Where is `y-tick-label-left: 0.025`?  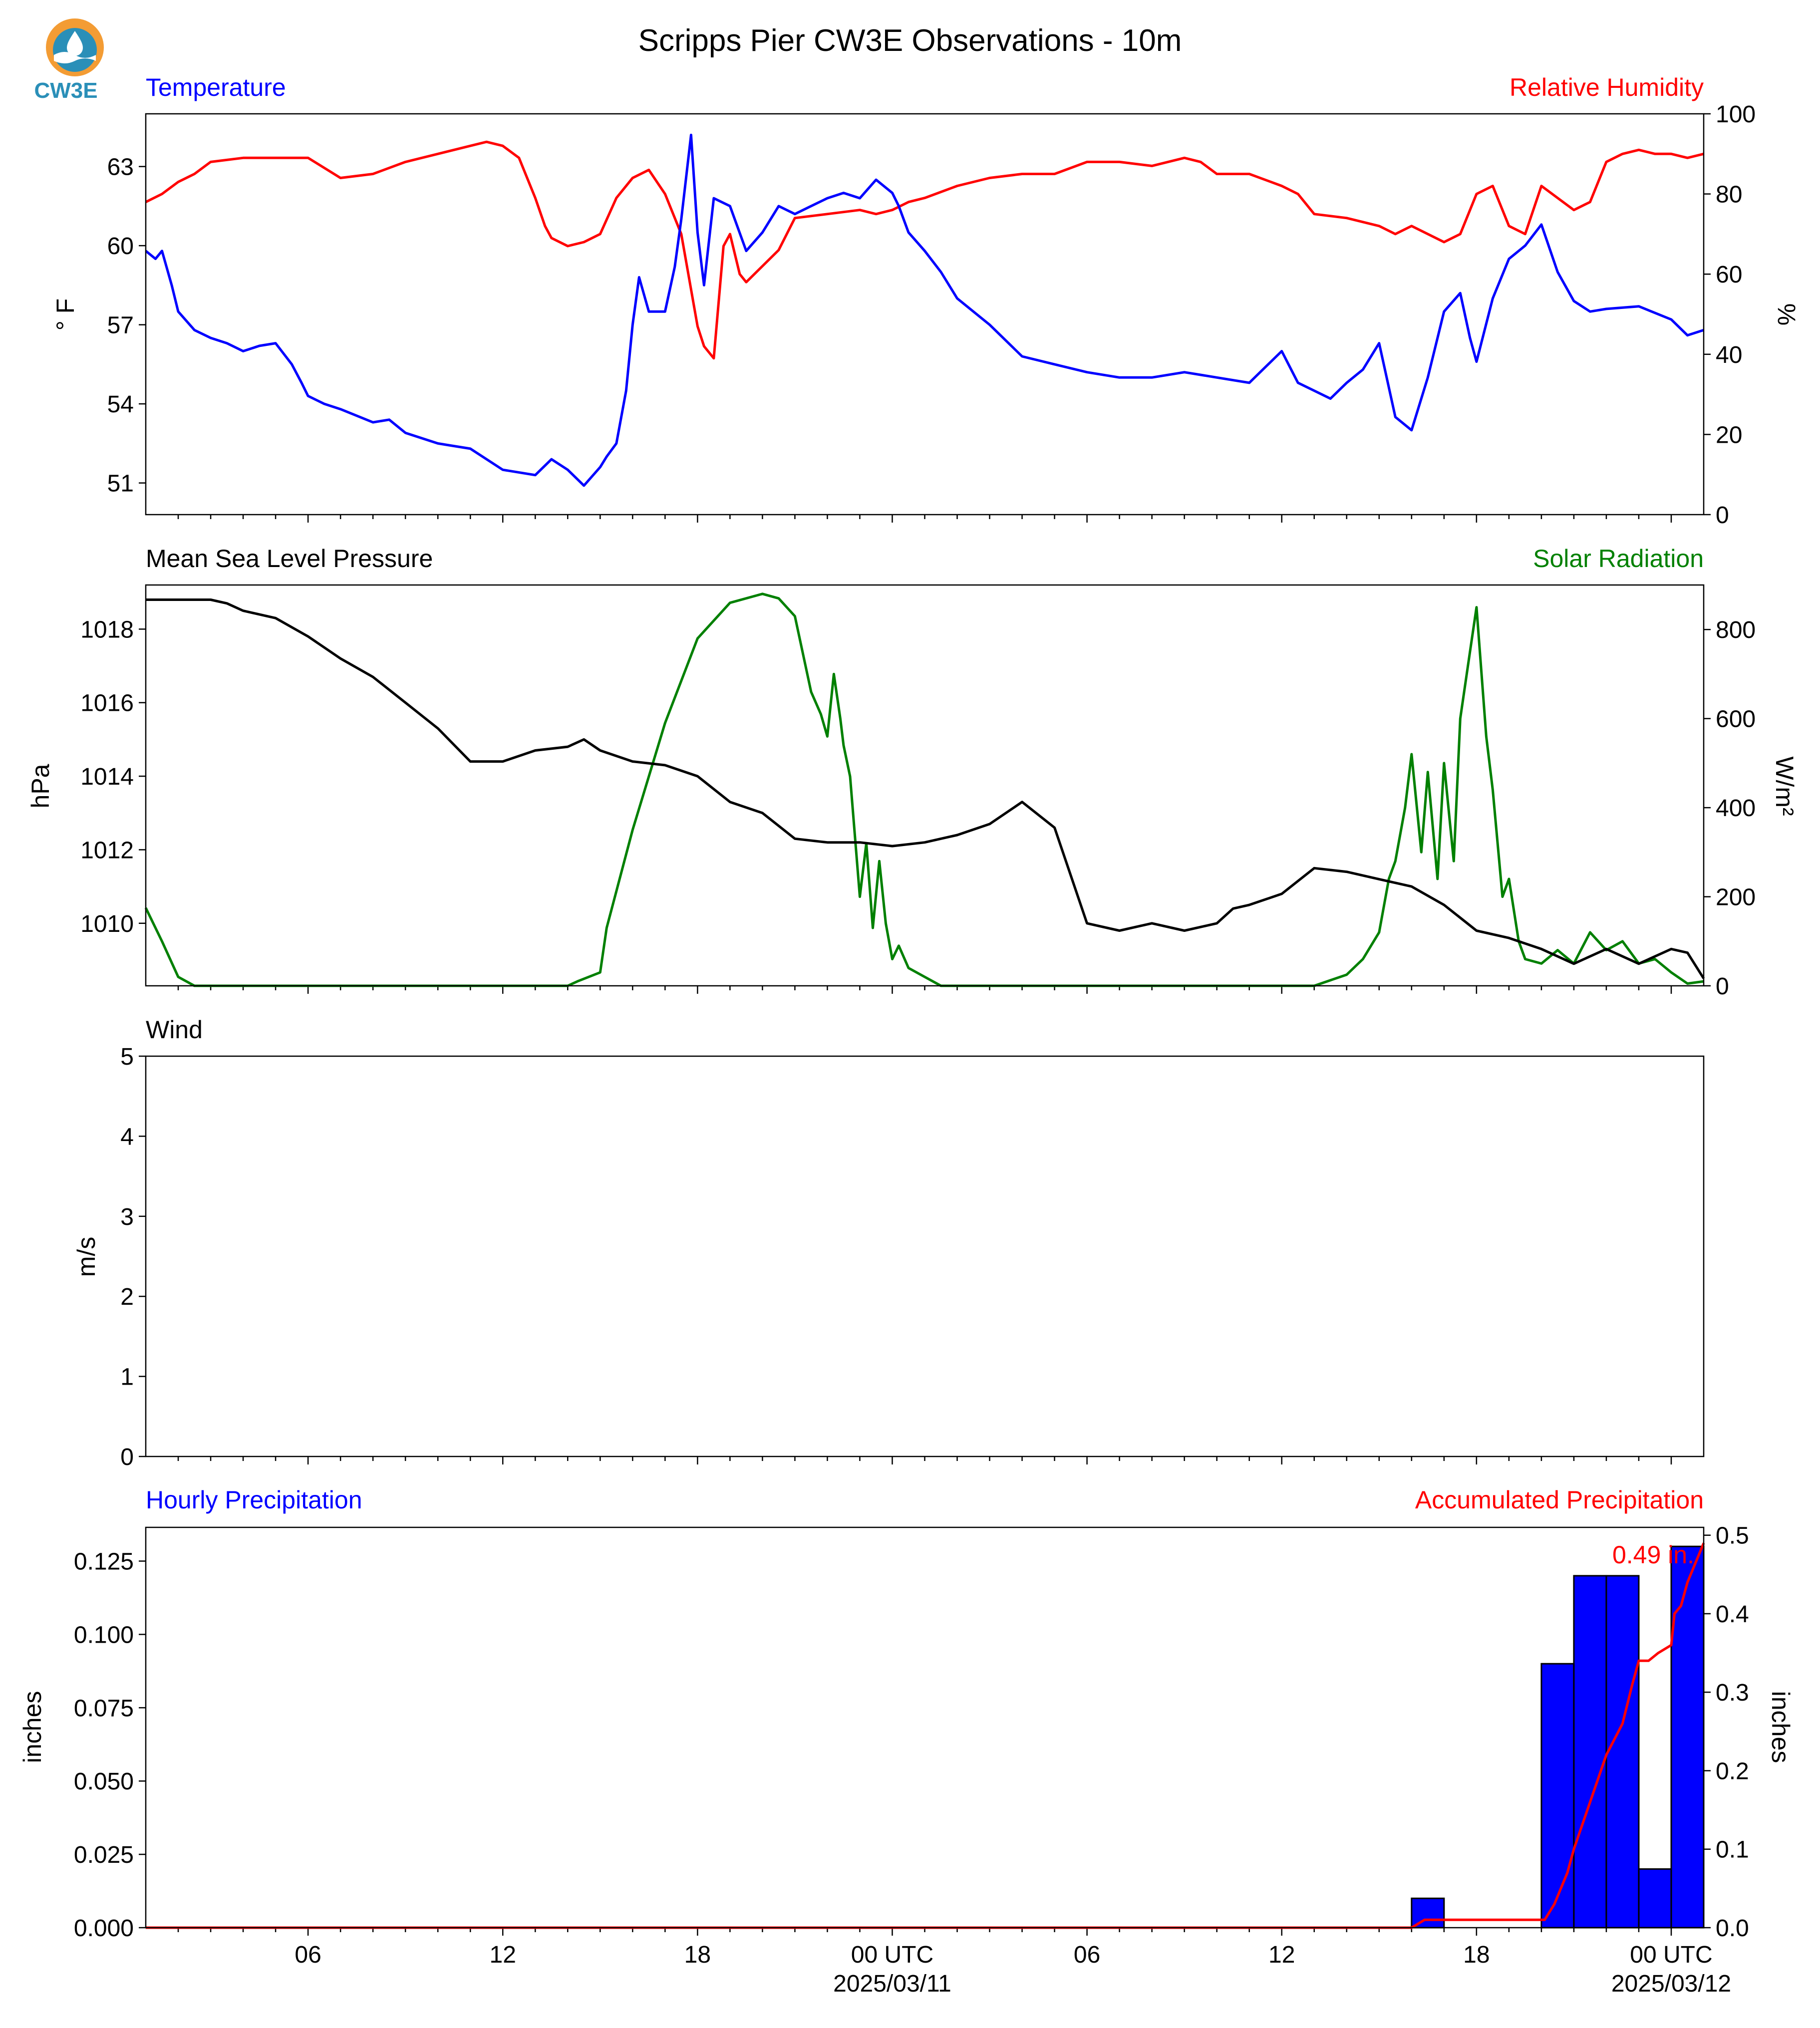
y-tick-label-left: 0.025 is located at coordinates (104, 1855).